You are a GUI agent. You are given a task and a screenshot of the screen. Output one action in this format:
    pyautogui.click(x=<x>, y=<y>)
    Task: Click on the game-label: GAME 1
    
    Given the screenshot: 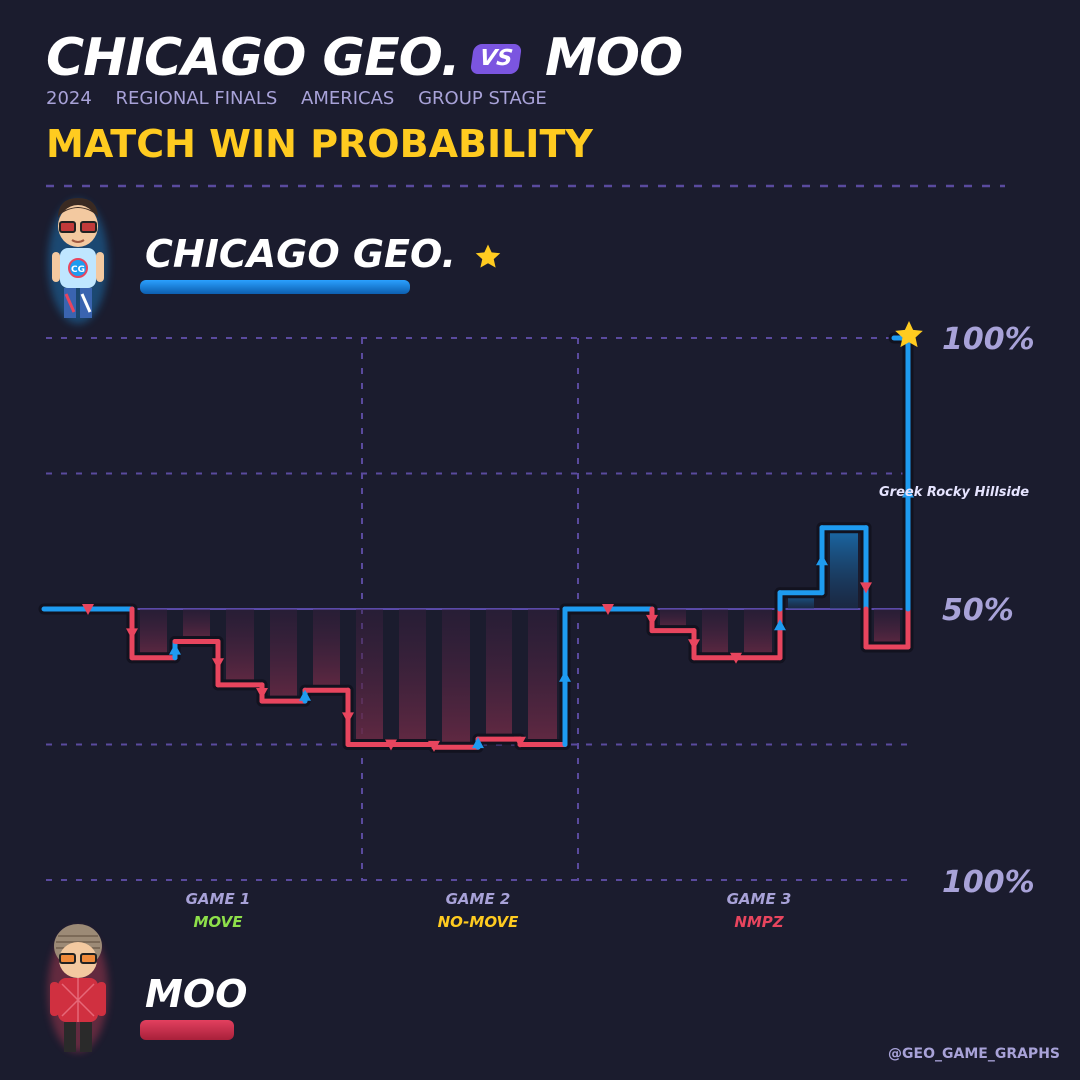 What is the action you would take?
    pyautogui.click(x=218, y=899)
    